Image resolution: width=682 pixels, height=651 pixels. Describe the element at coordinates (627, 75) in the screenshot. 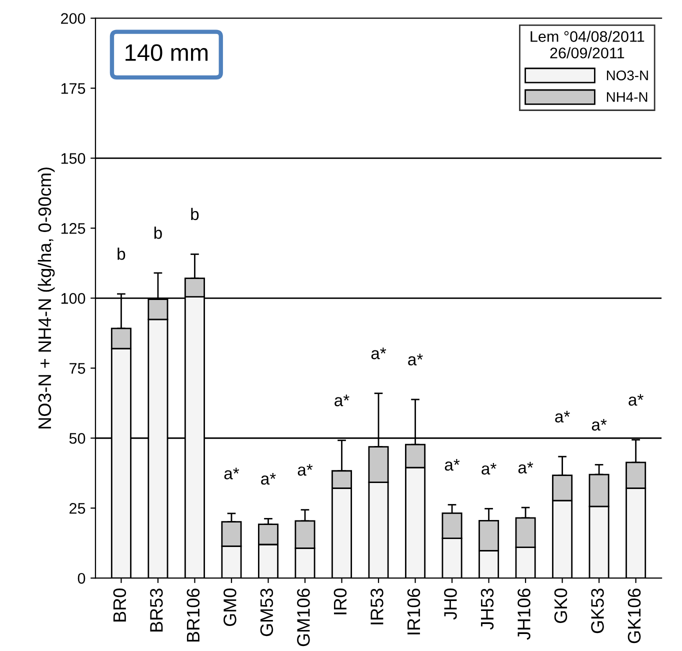

I see `legend-label: NO3-N` at that location.